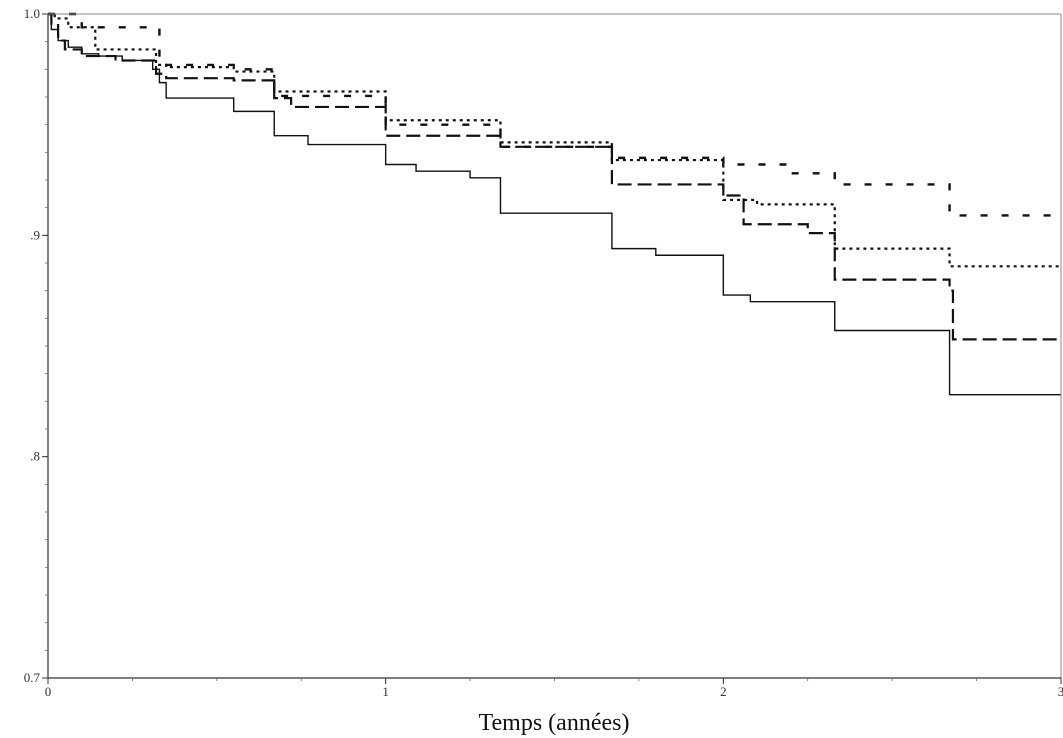 This screenshot has width=1063, height=738. What do you see at coordinates (48, 691) in the screenshot?
I see `x-tick-label: 0` at bounding box center [48, 691].